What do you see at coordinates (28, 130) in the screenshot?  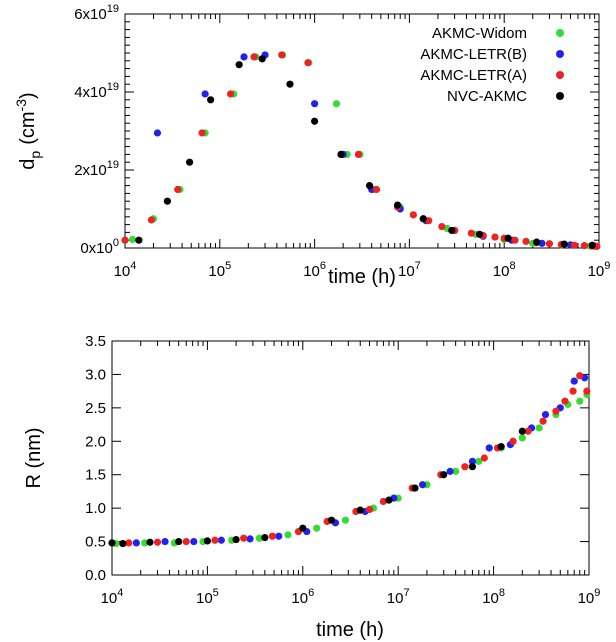 I see `density-y-axis-label: dp (cm-3)` at bounding box center [28, 130].